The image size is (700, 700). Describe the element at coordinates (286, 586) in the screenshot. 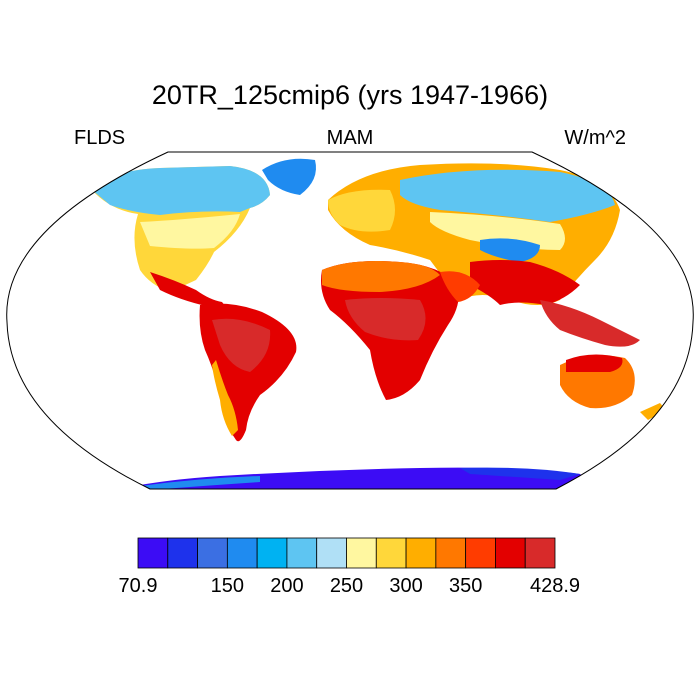

I see `colorbar-tick-label: 200` at that location.